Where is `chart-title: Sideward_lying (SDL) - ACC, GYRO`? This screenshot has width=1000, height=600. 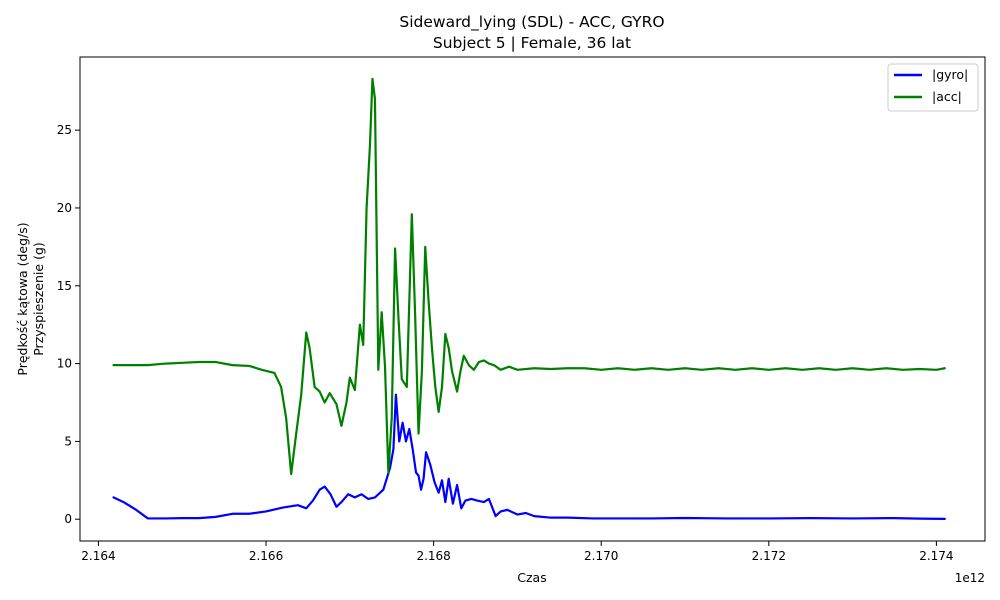
chart-title: Sideward_lying (SDL) - ACC, GYRO is located at coordinates (531, 22).